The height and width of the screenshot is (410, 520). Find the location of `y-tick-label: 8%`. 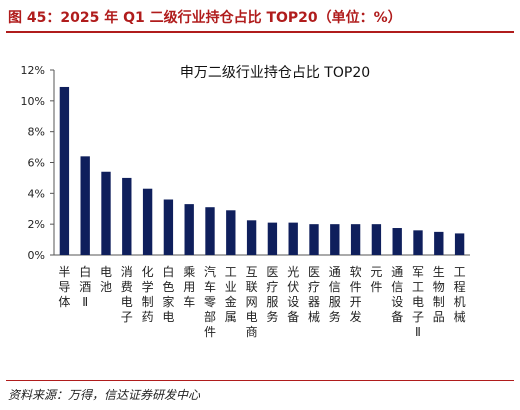

y-tick-label: 8% is located at coordinates (36, 132).